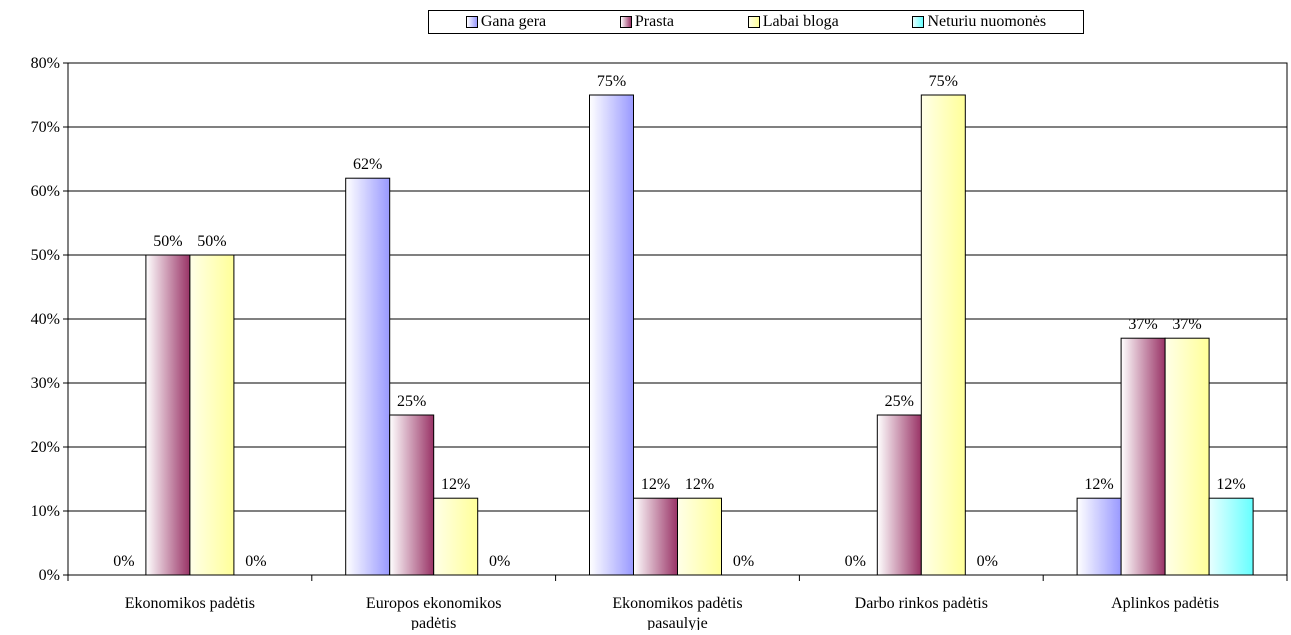  Describe the element at coordinates (49, 575) in the screenshot. I see `y-tick-label: 0%` at that location.